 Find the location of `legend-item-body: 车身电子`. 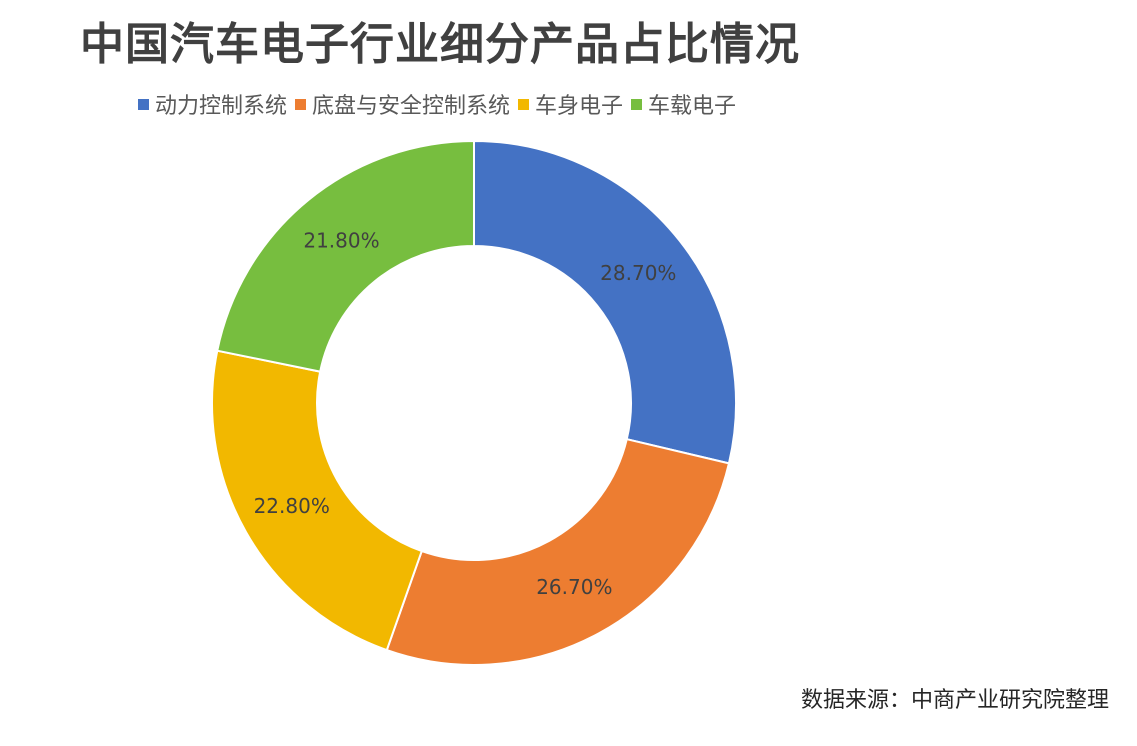

legend-item-body: 车身电子 is located at coordinates (570, 104).